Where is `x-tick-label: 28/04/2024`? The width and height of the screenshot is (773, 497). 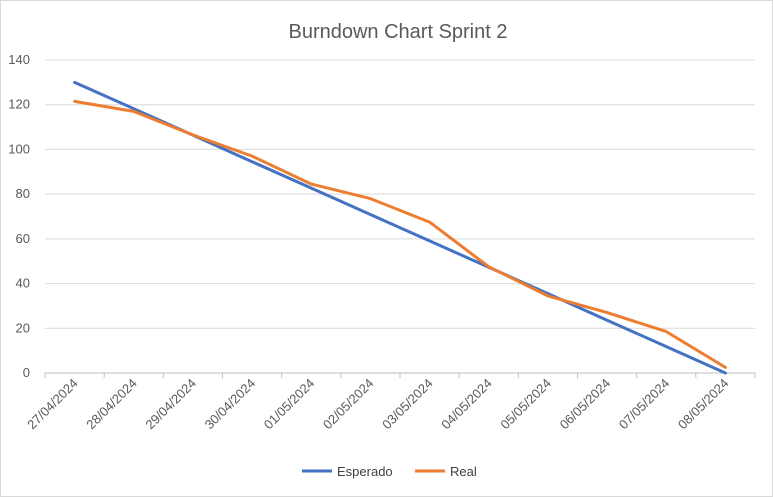 x-tick-label: 28/04/2024 is located at coordinates (111, 404).